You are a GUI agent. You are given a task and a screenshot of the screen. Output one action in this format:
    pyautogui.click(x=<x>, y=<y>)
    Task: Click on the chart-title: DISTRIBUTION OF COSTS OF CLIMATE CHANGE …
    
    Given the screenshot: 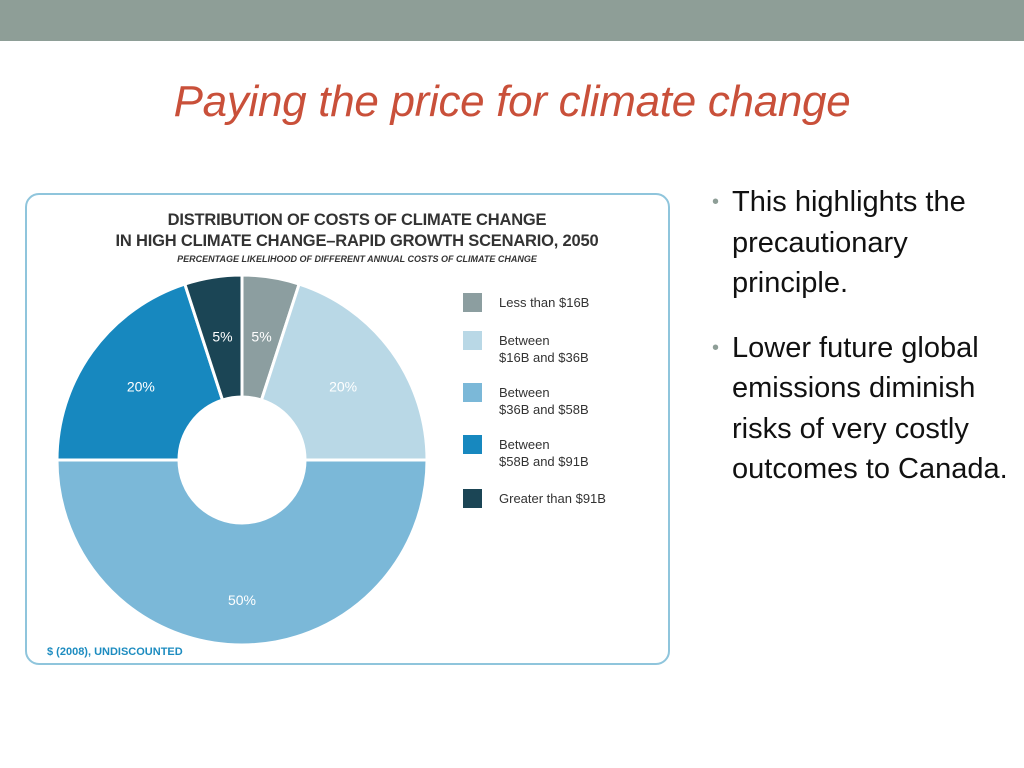 What is the action you would take?
    pyautogui.click(x=357, y=231)
    